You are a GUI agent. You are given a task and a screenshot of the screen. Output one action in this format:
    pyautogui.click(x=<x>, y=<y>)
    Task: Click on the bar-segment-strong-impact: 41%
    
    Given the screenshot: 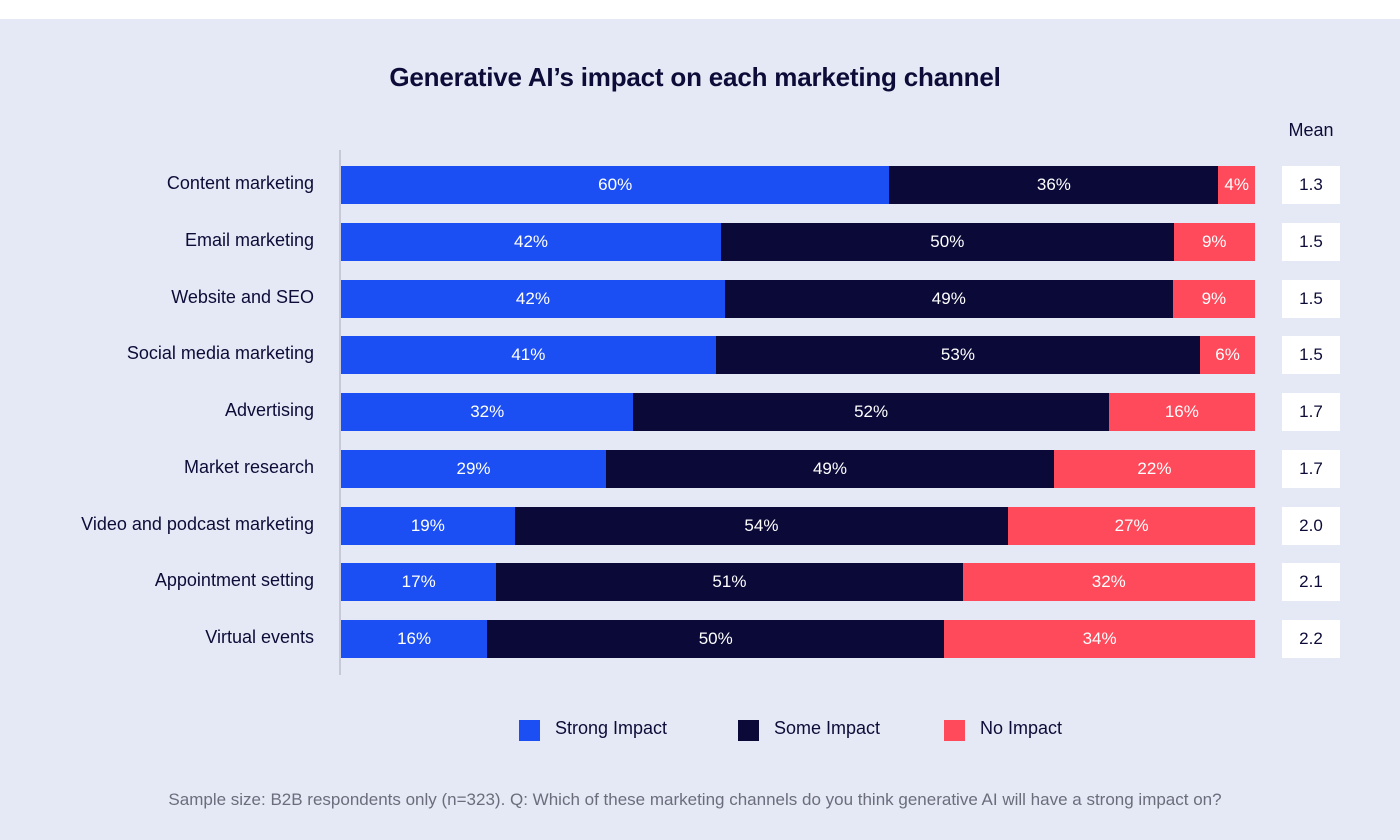 What is the action you would take?
    pyautogui.click(x=528, y=355)
    